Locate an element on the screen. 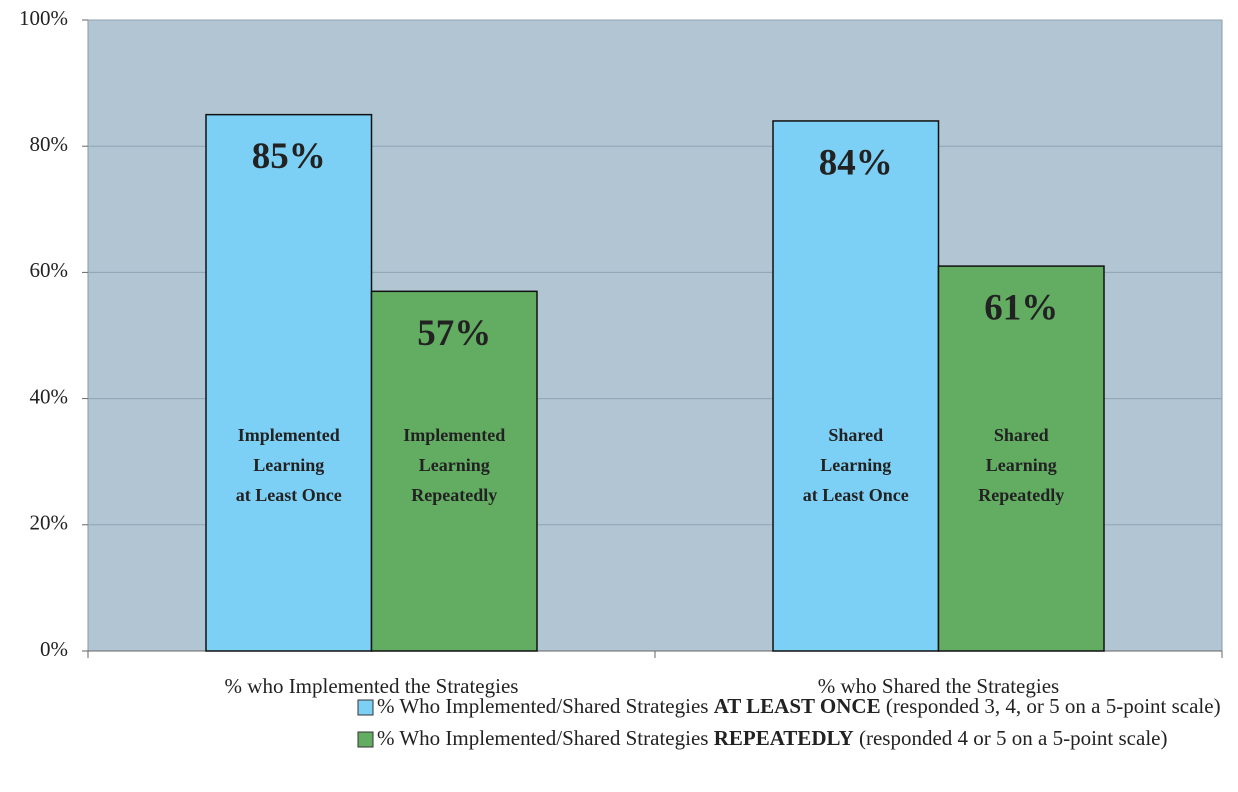 This screenshot has width=1238, height=792. y-tick-label: 80% is located at coordinates (49, 144).